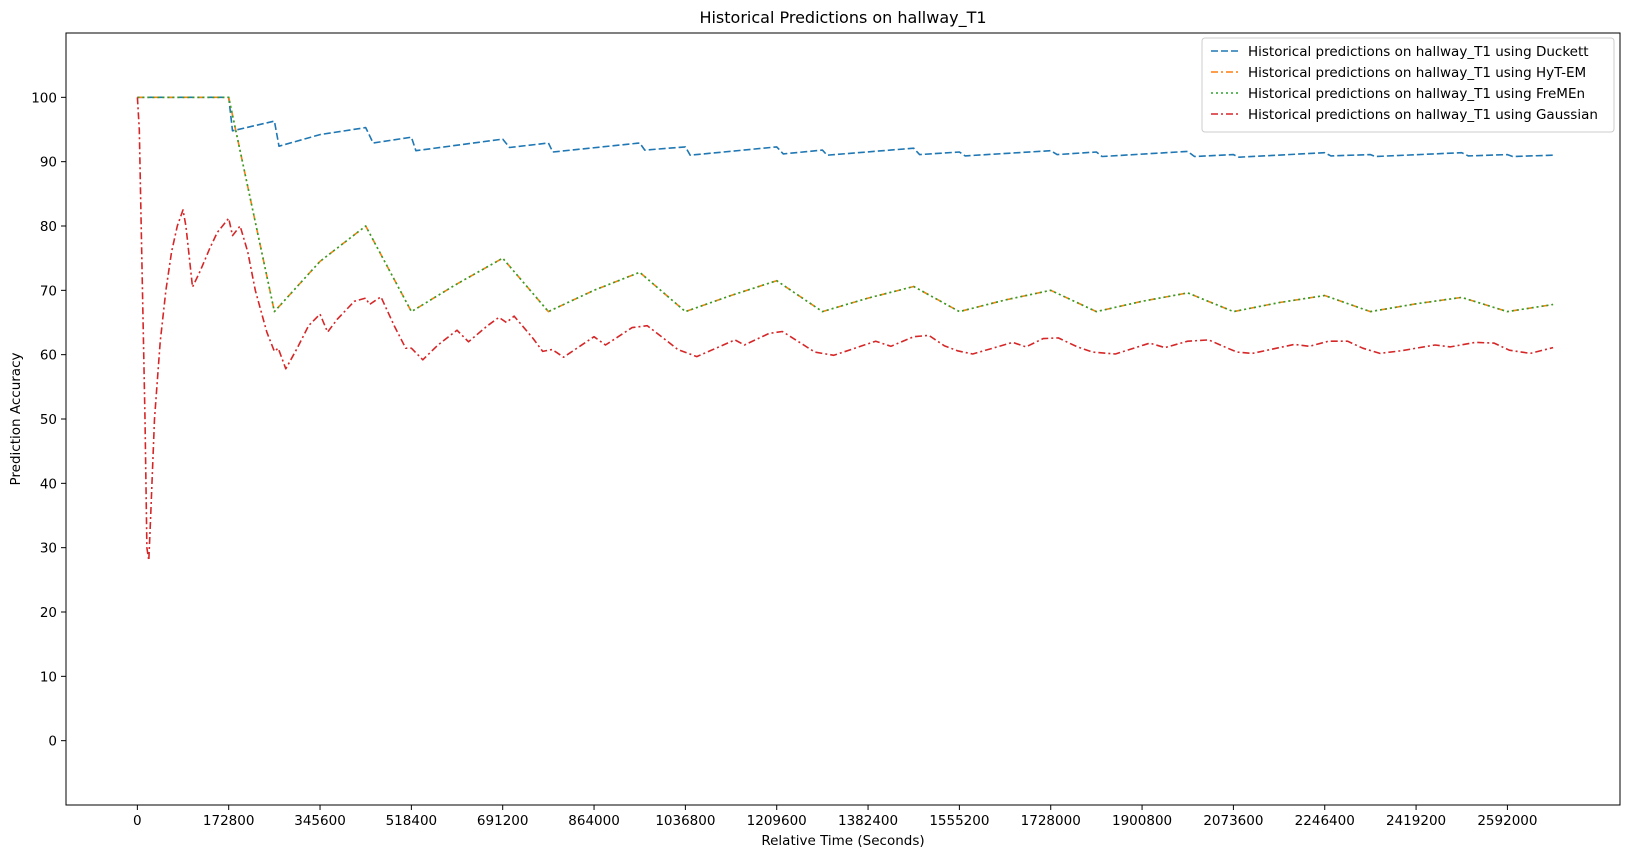  What do you see at coordinates (685, 821) in the screenshot?
I see `x-tick-label: 1036800` at bounding box center [685, 821].